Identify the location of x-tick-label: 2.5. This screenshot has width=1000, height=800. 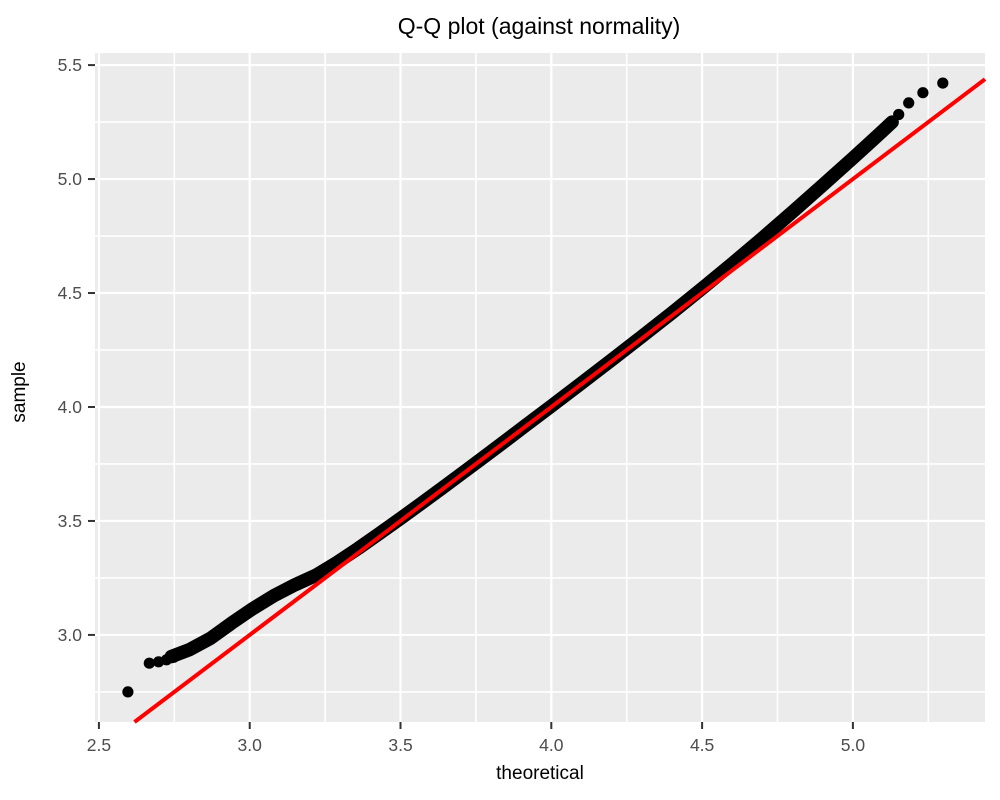
(99, 745).